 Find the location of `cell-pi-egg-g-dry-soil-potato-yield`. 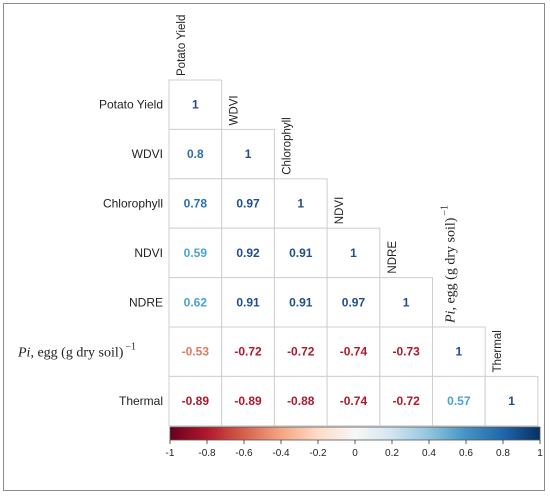

cell-pi-egg-g-dry-soil-potato-yield is located at coordinates (195, 351).